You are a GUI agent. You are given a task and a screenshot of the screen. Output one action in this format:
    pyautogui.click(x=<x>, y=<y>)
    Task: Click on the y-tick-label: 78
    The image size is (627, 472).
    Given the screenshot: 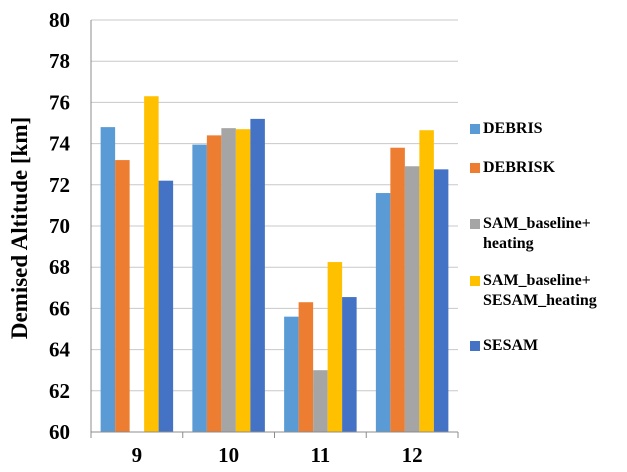 What is the action you would take?
    pyautogui.click(x=59, y=61)
    